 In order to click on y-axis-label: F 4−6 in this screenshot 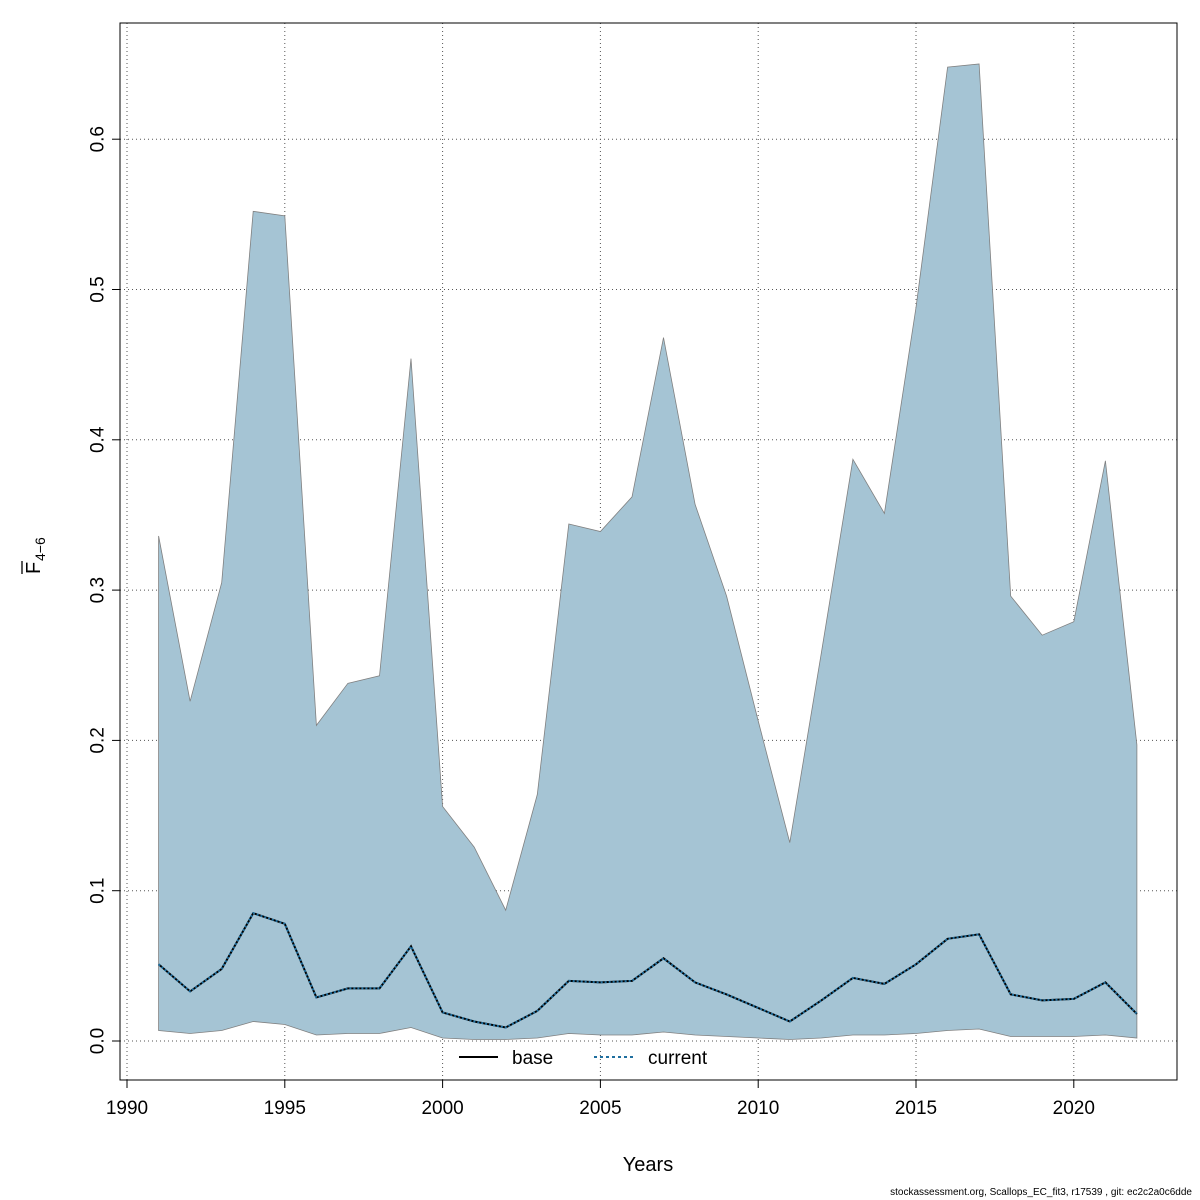, I will do `click(34, 555)`.